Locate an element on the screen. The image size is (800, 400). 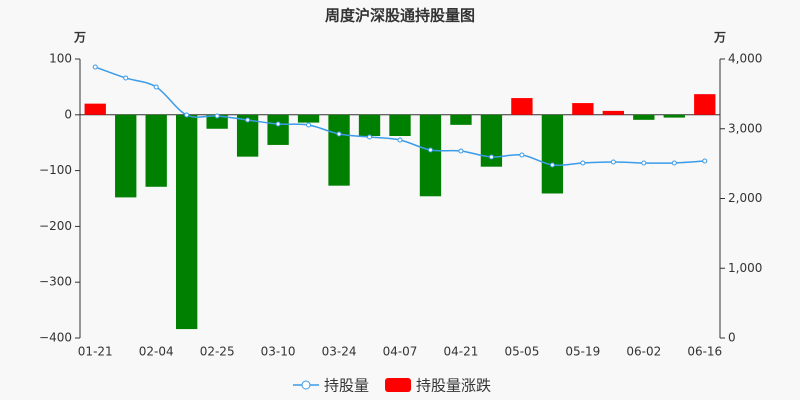
x-tick-label: 04-07 is located at coordinates (400, 352).